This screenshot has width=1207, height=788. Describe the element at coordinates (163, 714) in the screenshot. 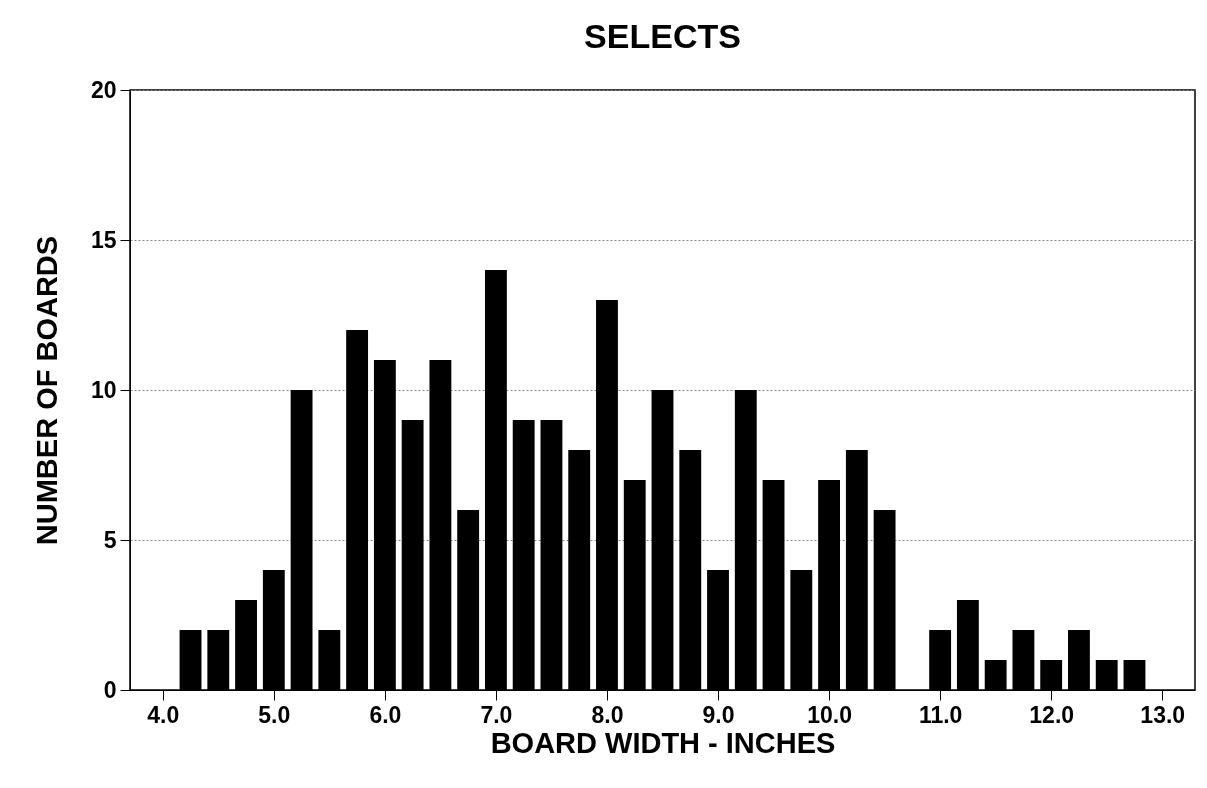

I see `x-tick-label: 4.0` at that location.